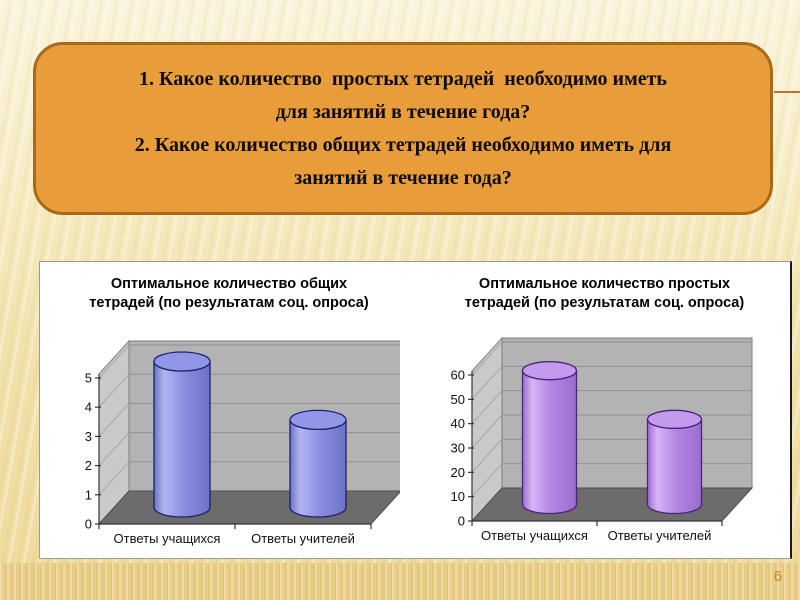 The height and width of the screenshot is (600, 800). Describe the element at coordinates (403, 177) in the screenshot. I see `question-line-4: занятий в течение года?` at that location.